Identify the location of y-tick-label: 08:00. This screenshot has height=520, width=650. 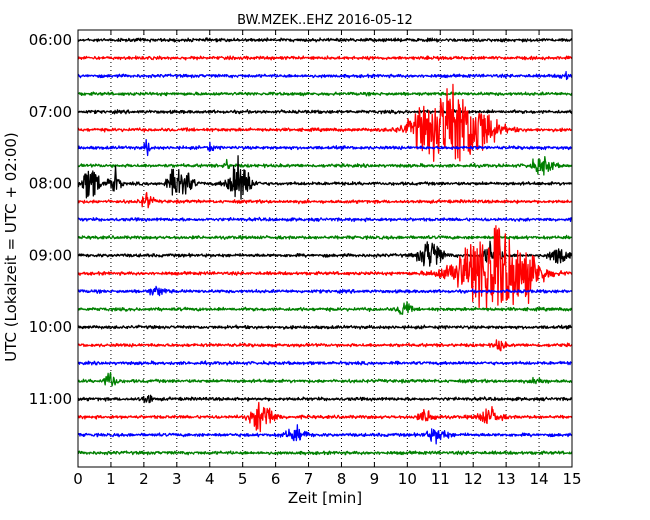
(50, 184).